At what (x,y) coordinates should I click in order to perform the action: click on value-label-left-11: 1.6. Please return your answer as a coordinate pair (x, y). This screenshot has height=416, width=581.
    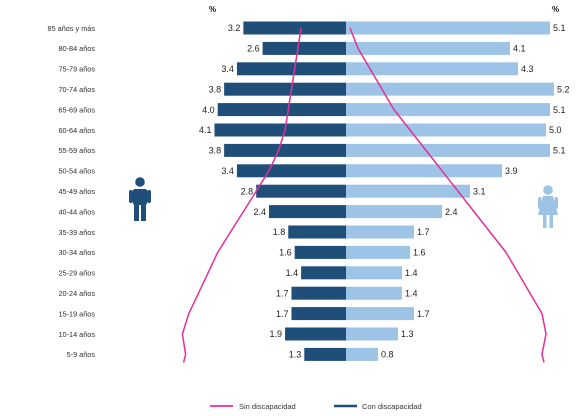
    Looking at the image, I should click on (285, 253).